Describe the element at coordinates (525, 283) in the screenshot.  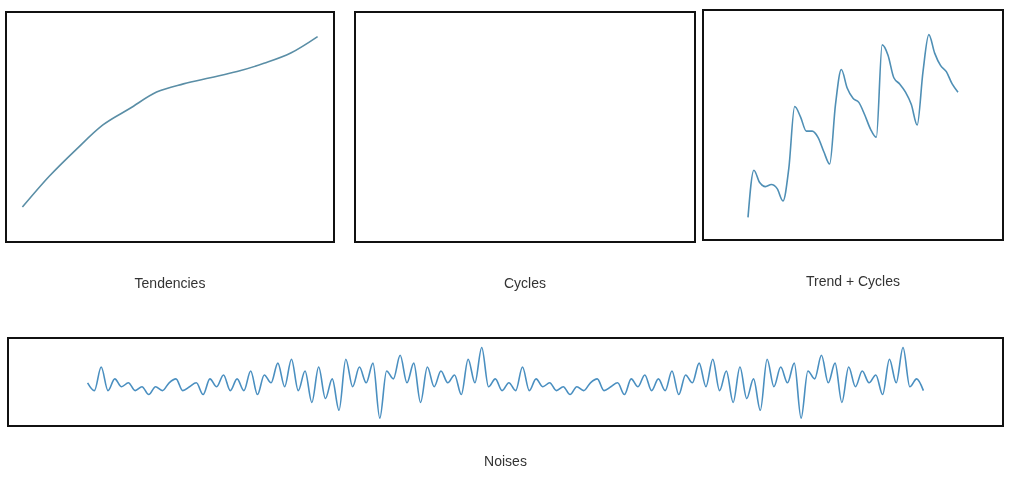
I see `text: Cycles` at that location.